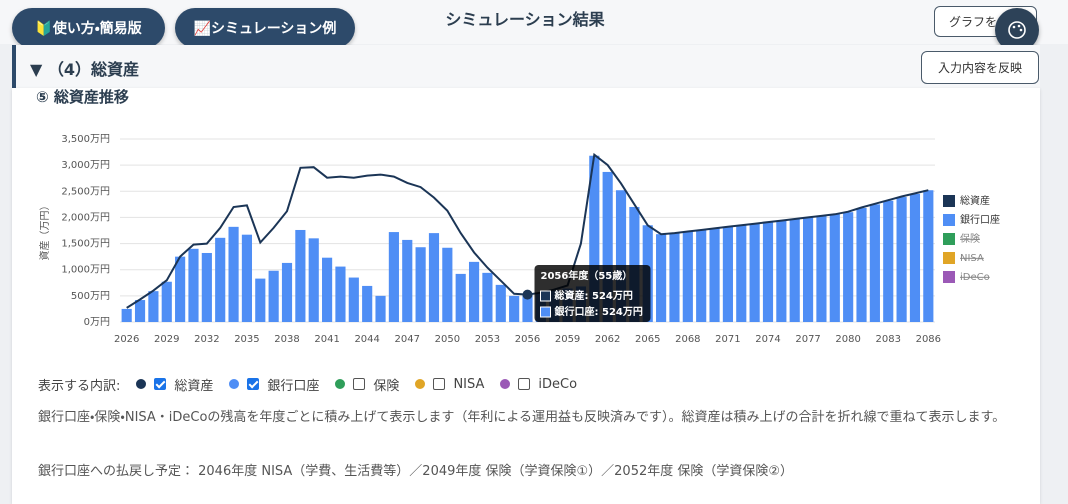 The width and height of the screenshot is (1068, 504). I want to click on series-name: NISA, so click(469, 384).